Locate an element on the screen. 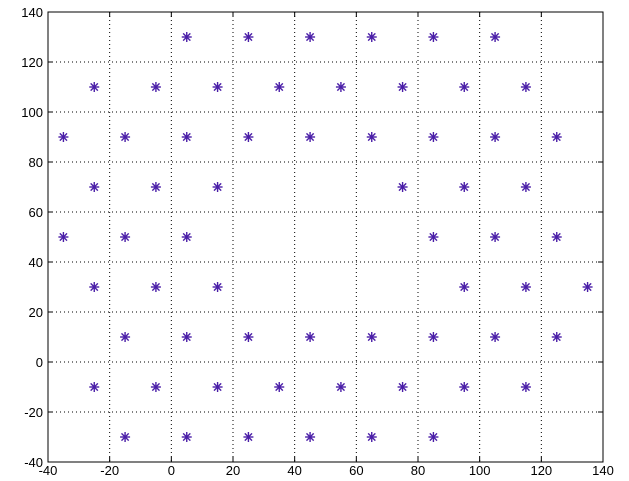 The image size is (629, 481). x-tick-label: 80 is located at coordinates (418, 469).